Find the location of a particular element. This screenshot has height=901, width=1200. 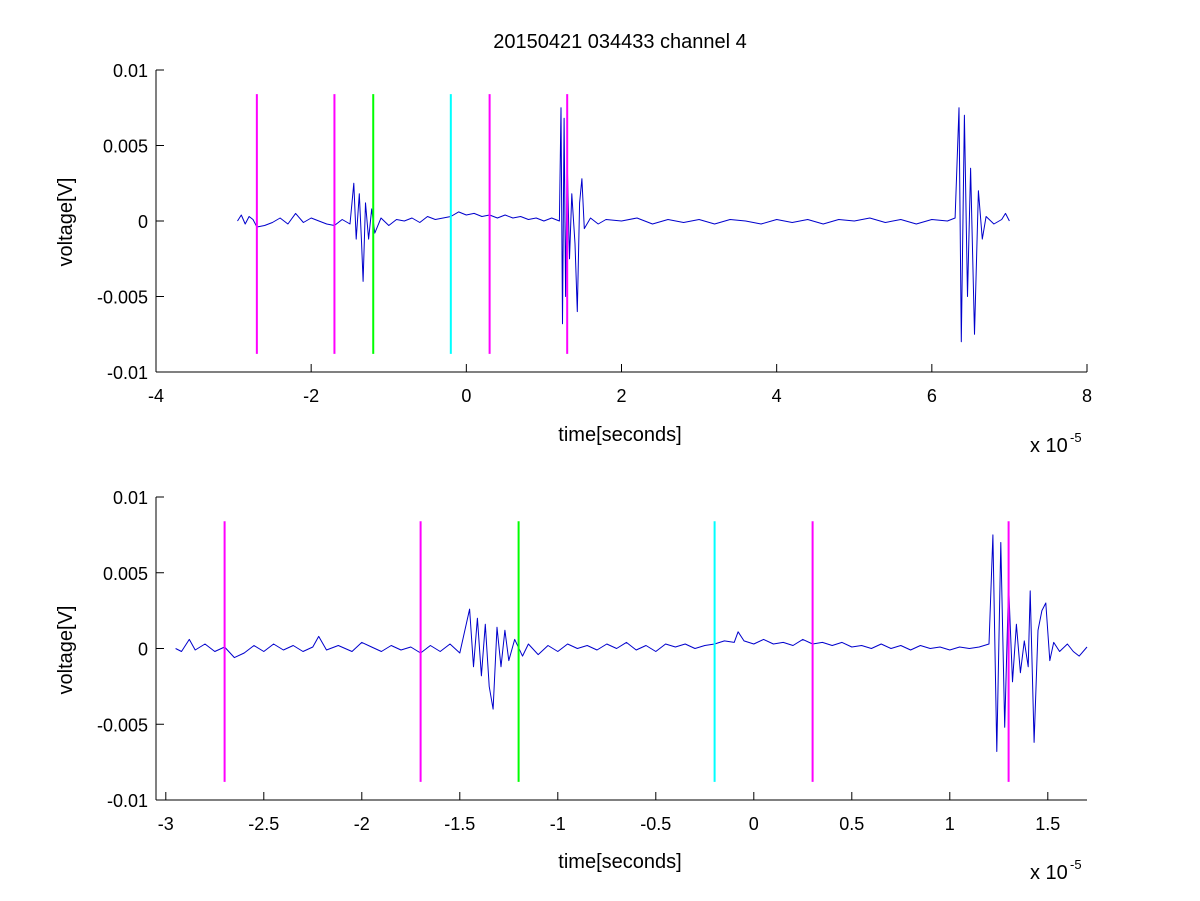

x-tick-label: -1 is located at coordinates (558, 824).